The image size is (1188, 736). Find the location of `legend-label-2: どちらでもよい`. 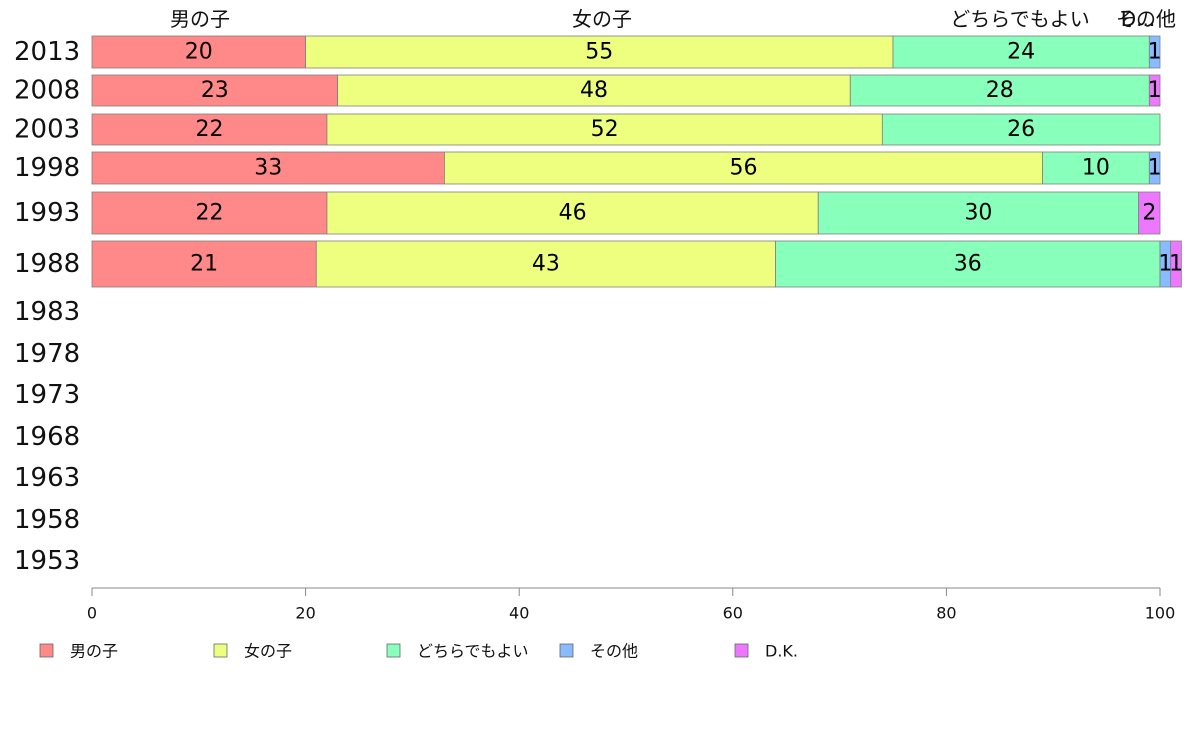

legend-label-2: どちらでもよい is located at coordinates (473, 651).